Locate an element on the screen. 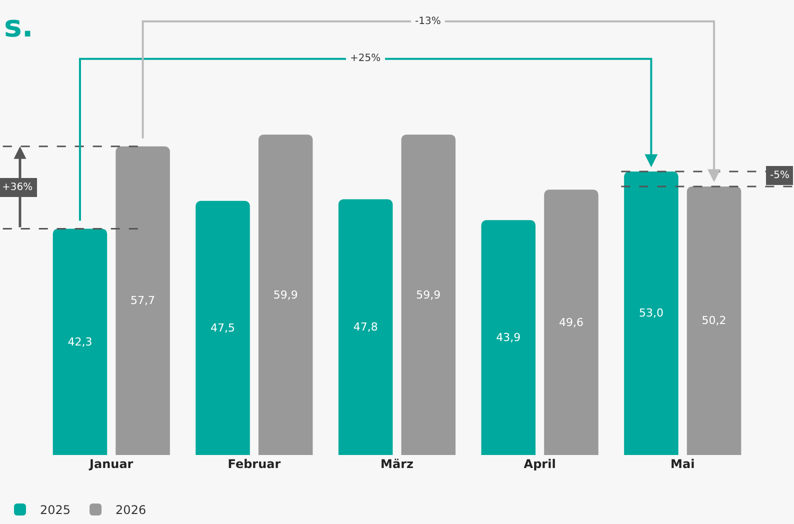  legend-label: 2026 is located at coordinates (131, 510).